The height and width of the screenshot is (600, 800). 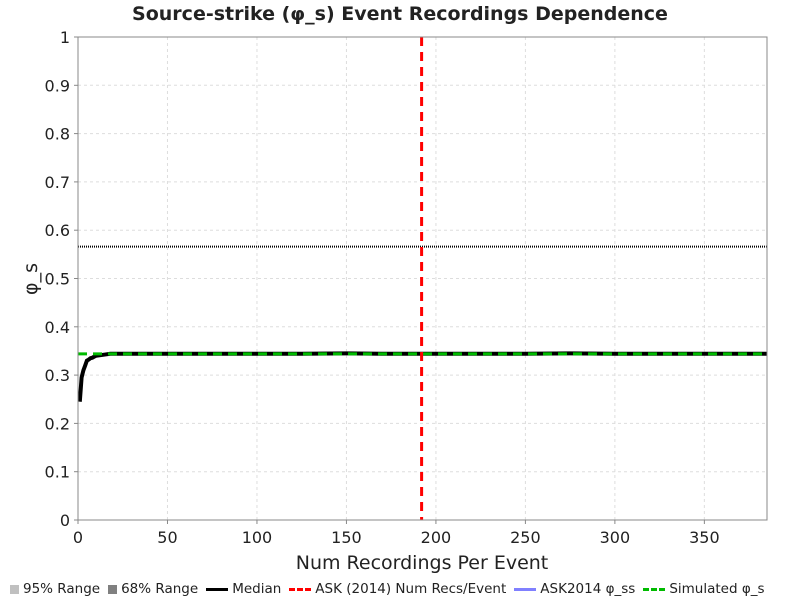 I want to click on legend-item: ASK (2014) Num Recs/Event, so click(x=397, y=589).